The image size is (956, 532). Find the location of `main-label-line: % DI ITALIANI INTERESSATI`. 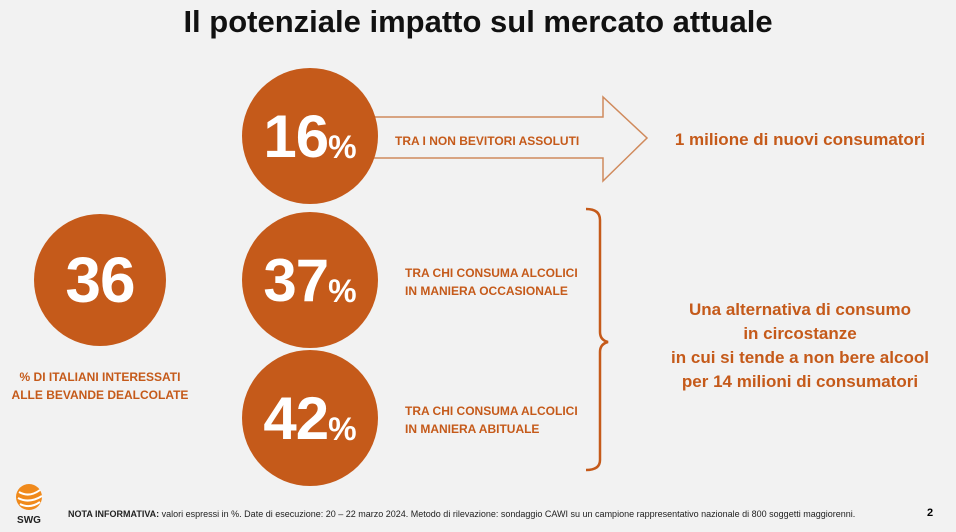

main-label-line: % DI ITALIANI INTERESSATI is located at coordinates (100, 377).